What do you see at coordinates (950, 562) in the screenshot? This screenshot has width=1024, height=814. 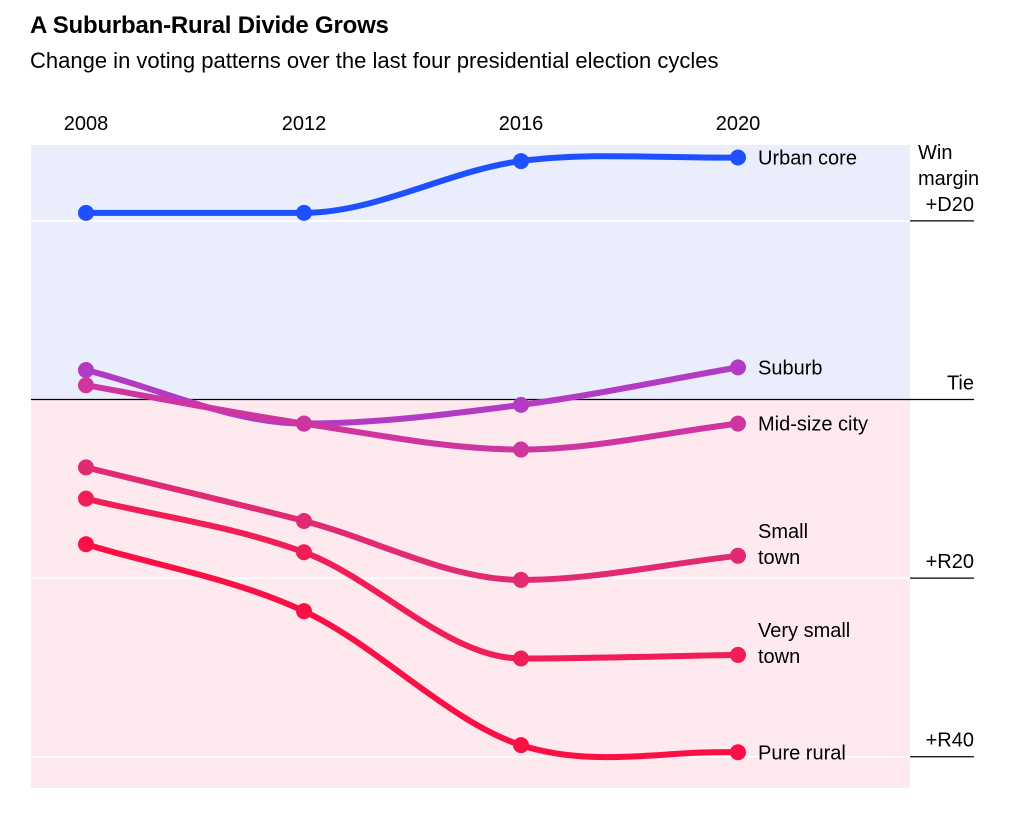 I see `y-tick-label: +R20` at bounding box center [950, 562].